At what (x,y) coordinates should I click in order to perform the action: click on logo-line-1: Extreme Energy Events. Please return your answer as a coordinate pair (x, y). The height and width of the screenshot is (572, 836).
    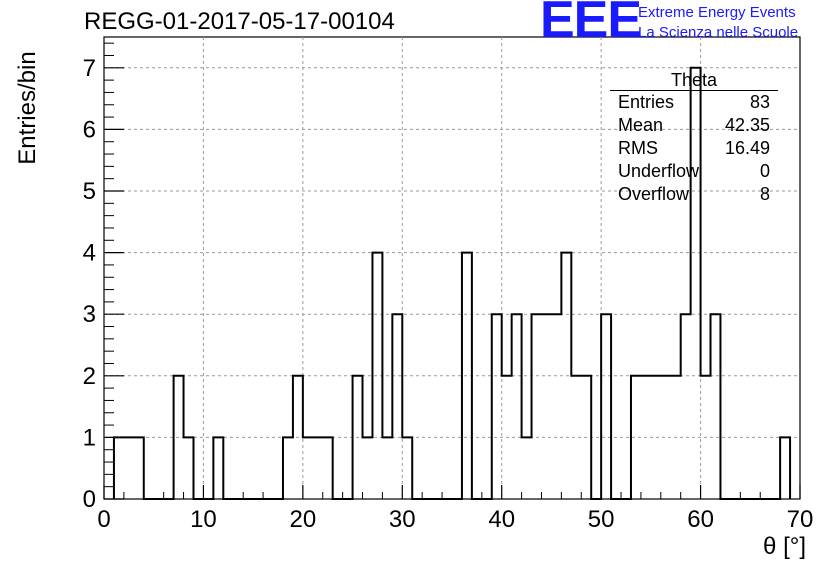
    Looking at the image, I should click on (717, 12).